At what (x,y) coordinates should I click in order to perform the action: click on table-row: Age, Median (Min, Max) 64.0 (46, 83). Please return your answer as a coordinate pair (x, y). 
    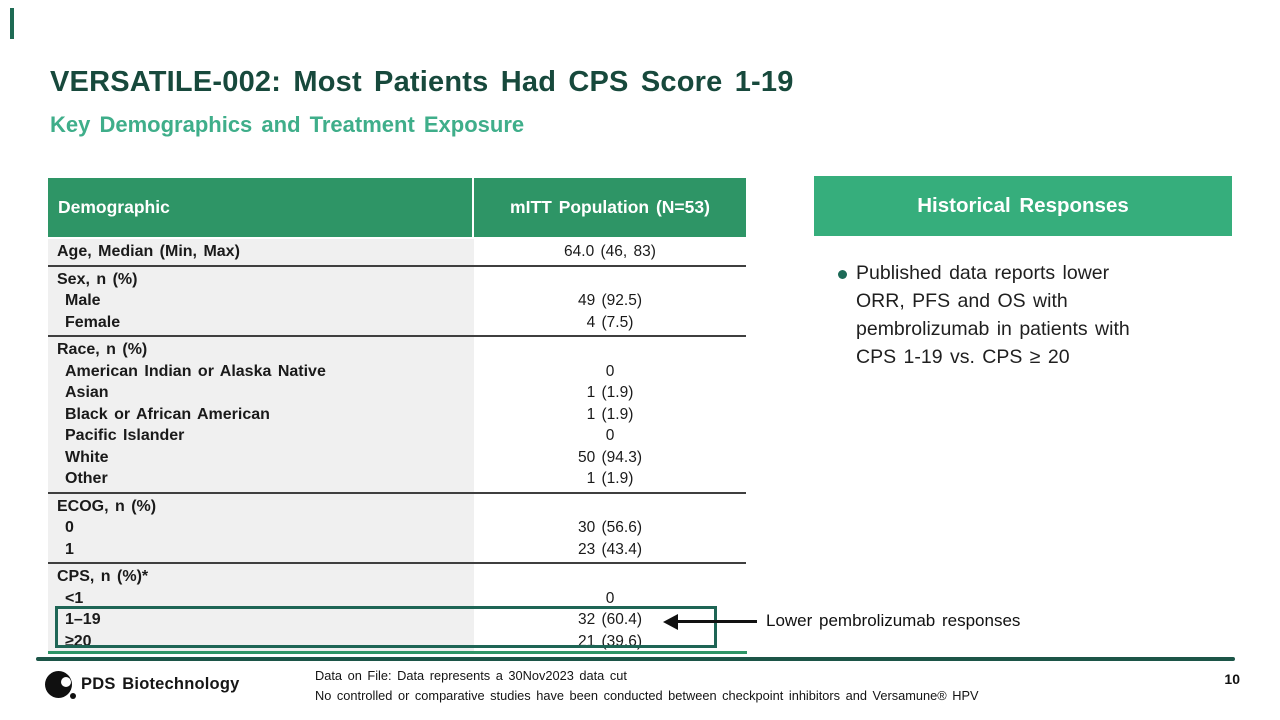
    Looking at the image, I should click on (397, 252).